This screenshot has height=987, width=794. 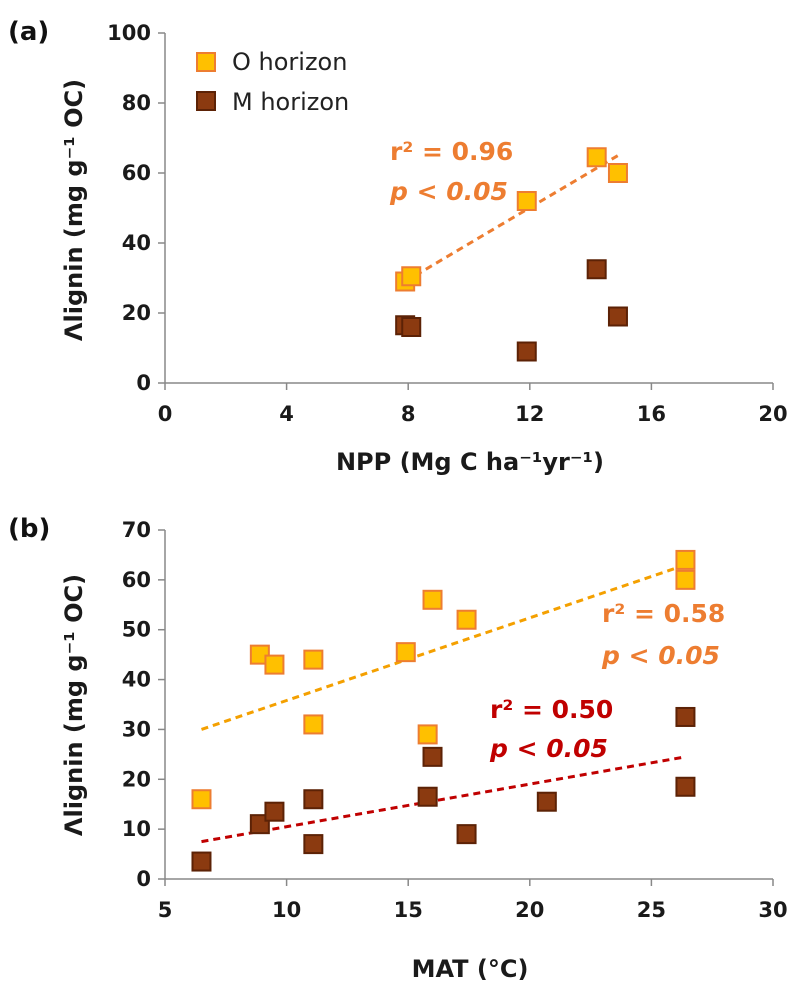 I want to click on panel-a-y-axis-title: Λlignin (mg g⁻¹ OC), so click(x=74, y=210).